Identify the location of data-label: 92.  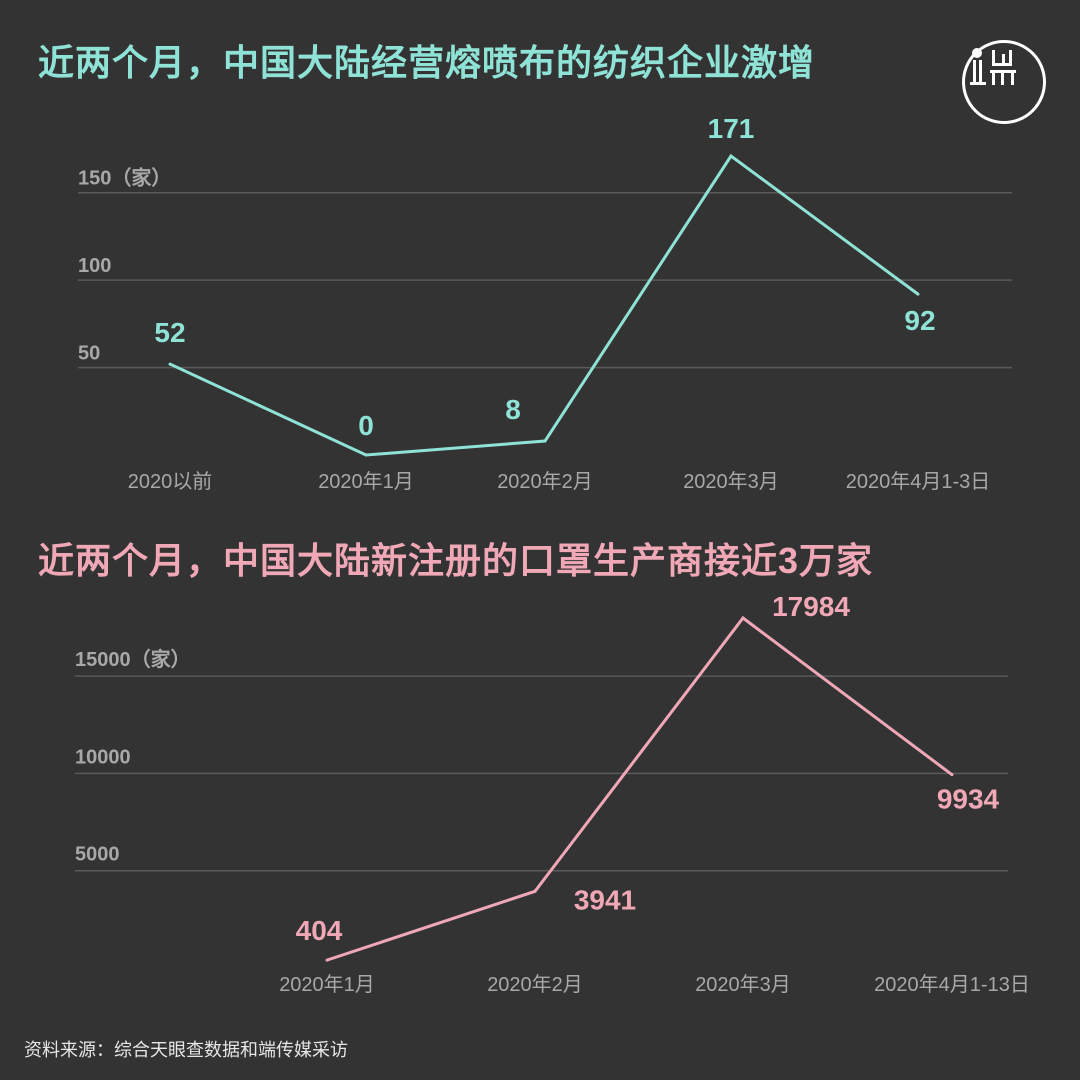
(919, 320).